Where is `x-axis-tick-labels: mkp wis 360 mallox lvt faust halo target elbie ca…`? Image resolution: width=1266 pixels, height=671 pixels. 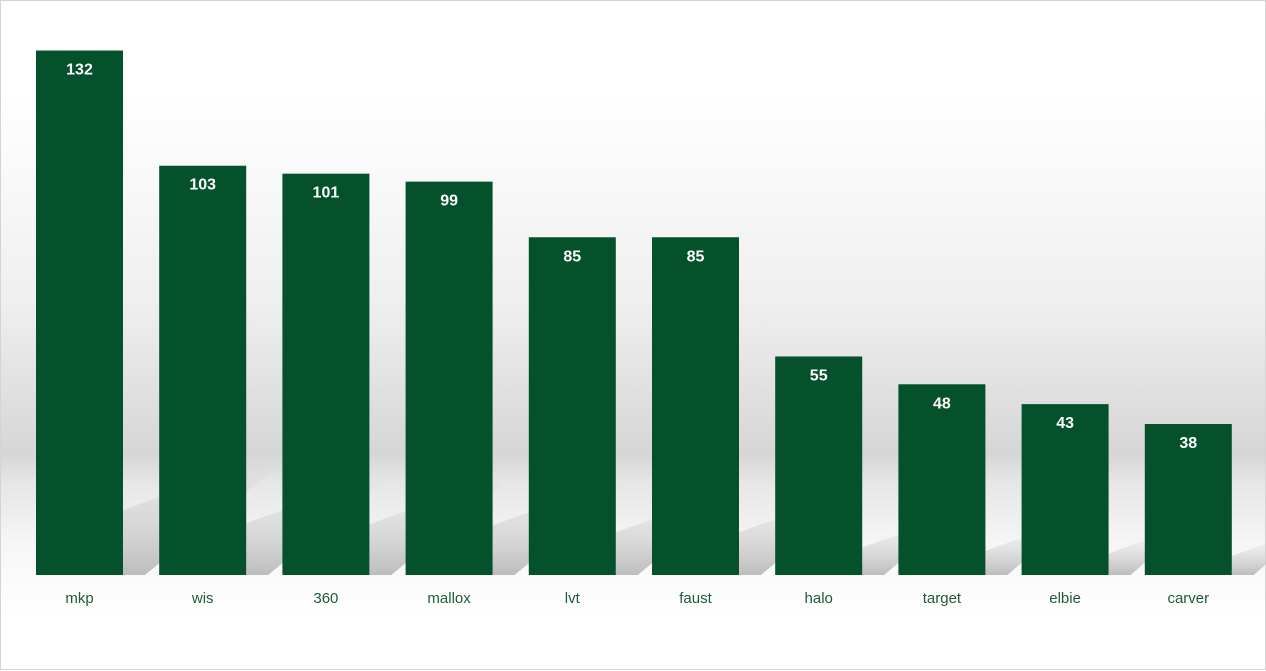 x-axis-tick-labels: mkp wis 360 mallox lvt faust halo target elbie ca… is located at coordinates (637, 598).